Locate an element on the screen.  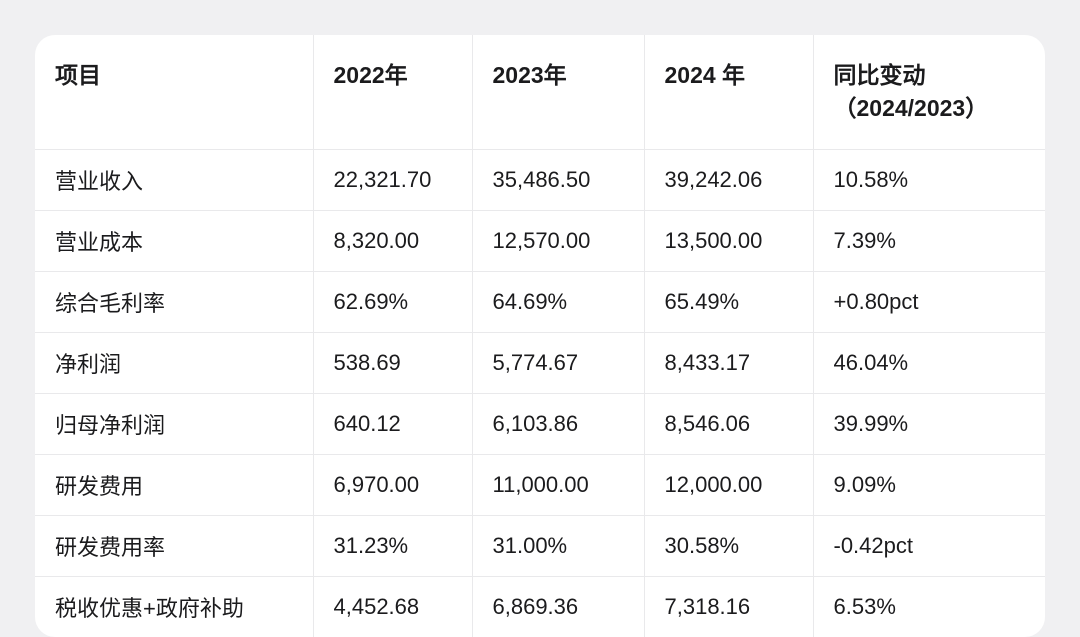
cell-2023: 64.69% is located at coordinates (558, 302).